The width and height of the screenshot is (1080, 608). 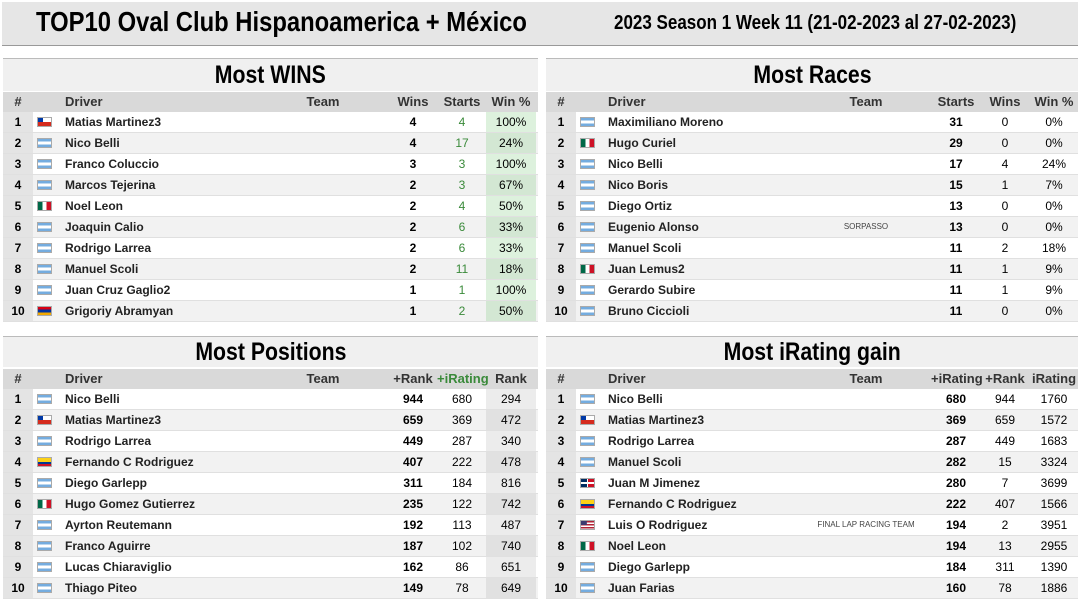 What do you see at coordinates (1054, 269) in the screenshot?
I see `value-cell: 9%` at bounding box center [1054, 269].